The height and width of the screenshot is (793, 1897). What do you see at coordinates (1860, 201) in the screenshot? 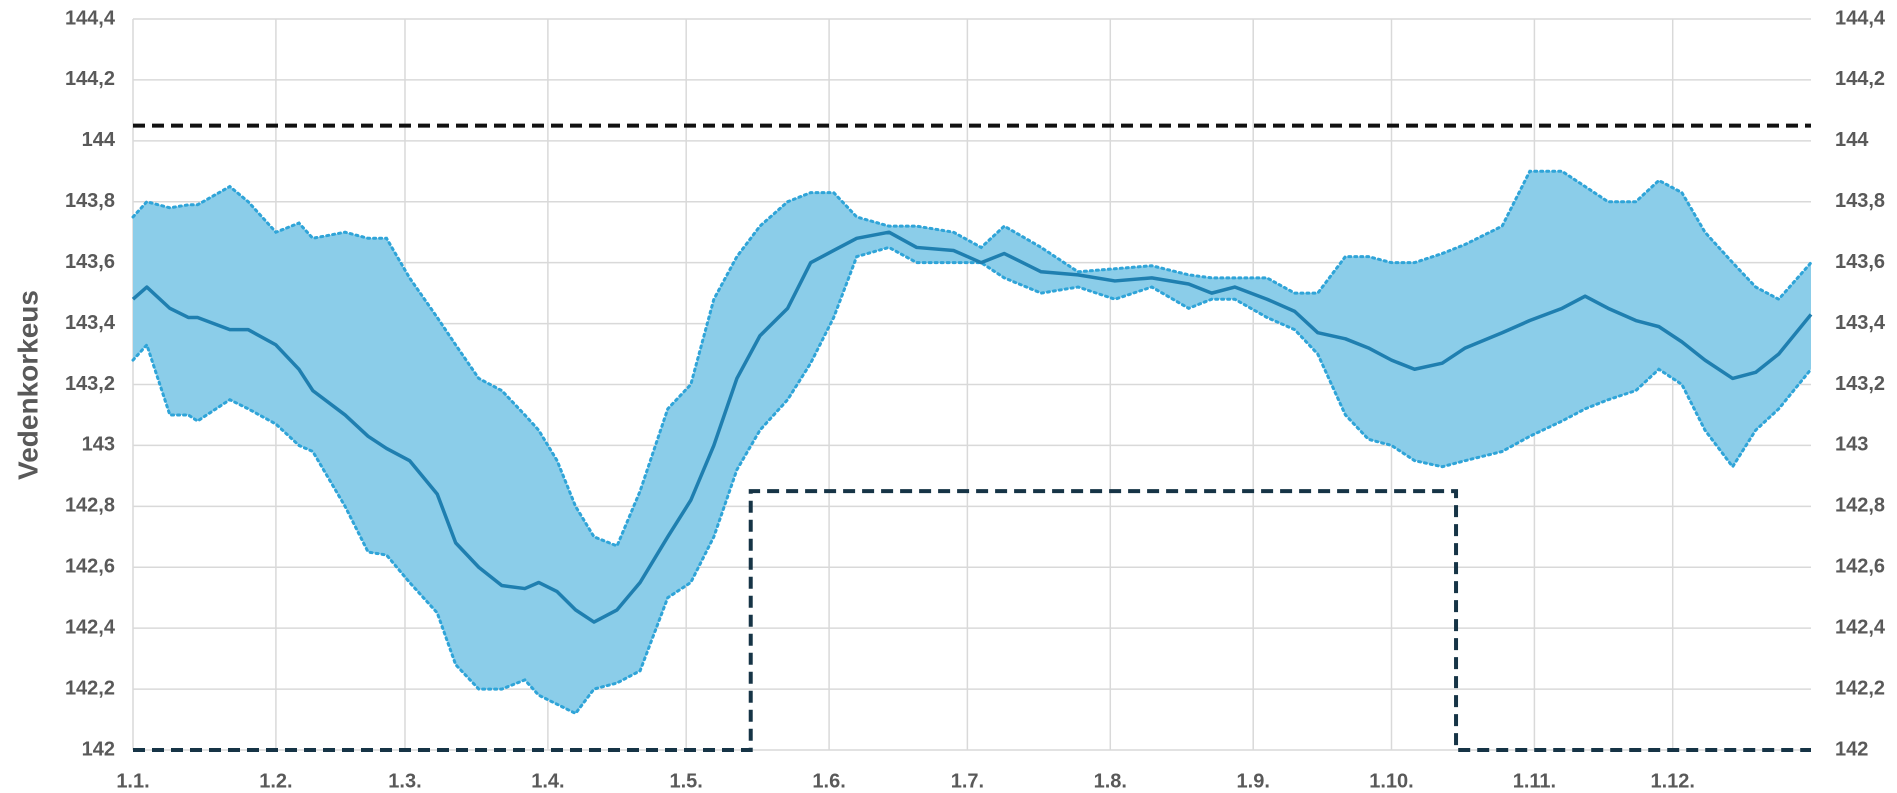
I see `y2-tick-label: 143,8` at bounding box center [1860, 201].